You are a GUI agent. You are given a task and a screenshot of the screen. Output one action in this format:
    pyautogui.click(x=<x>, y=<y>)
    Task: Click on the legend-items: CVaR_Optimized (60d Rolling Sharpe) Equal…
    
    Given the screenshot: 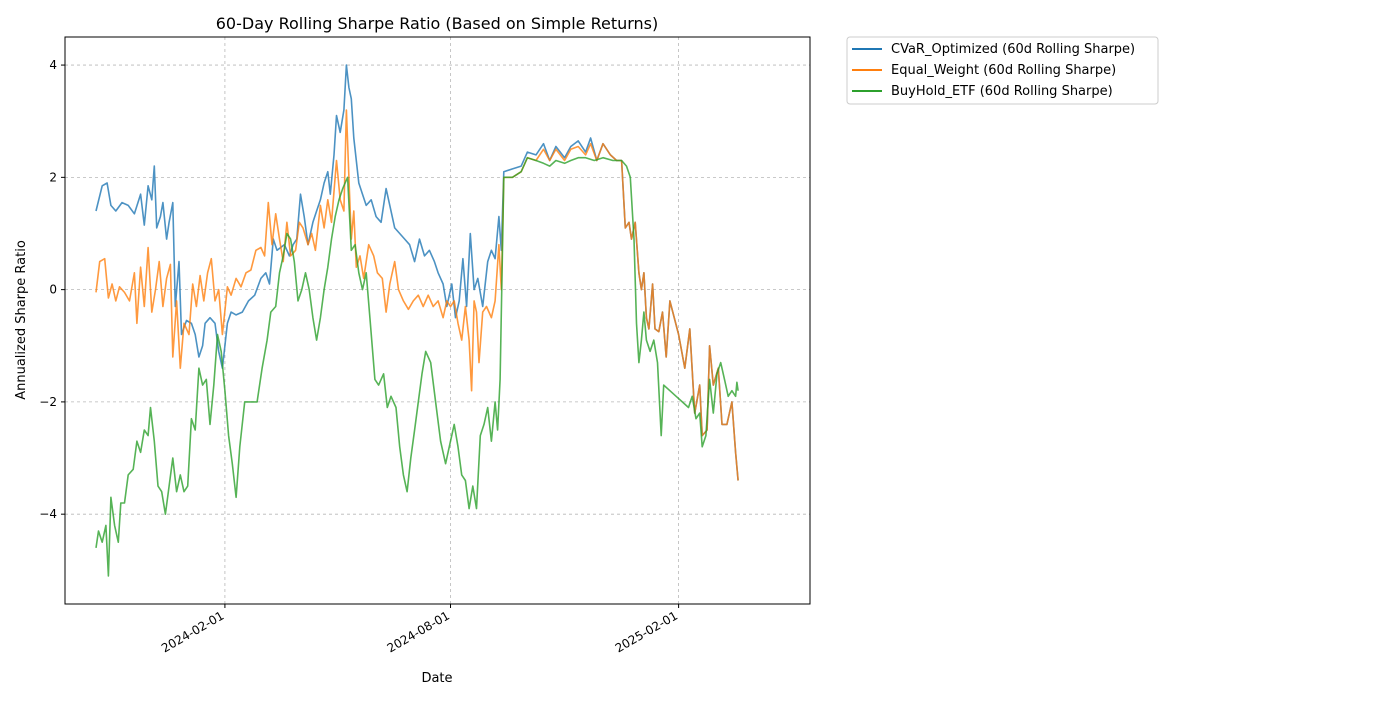 What is the action you would take?
    pyautogui.click(x=993, y=70)
    